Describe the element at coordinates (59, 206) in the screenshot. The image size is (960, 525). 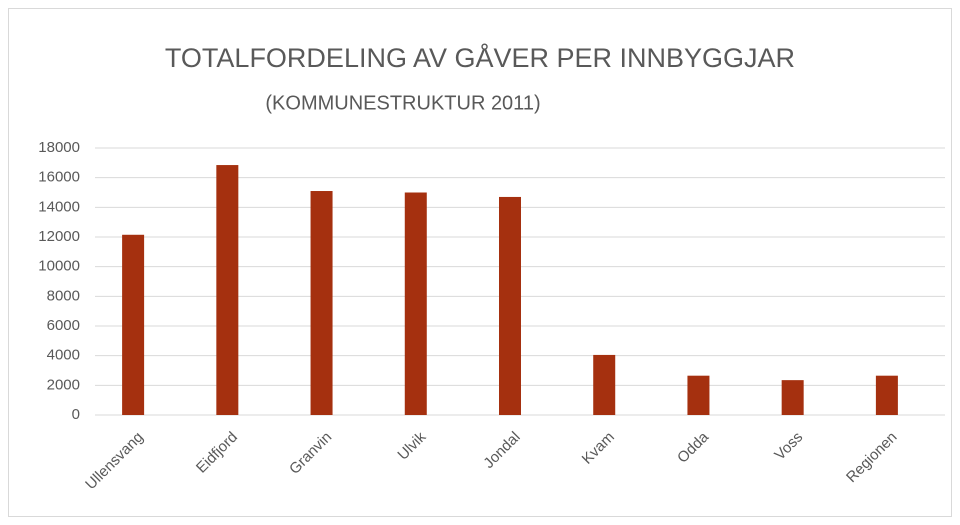
I see `y-tick-label: 14000` at that location.